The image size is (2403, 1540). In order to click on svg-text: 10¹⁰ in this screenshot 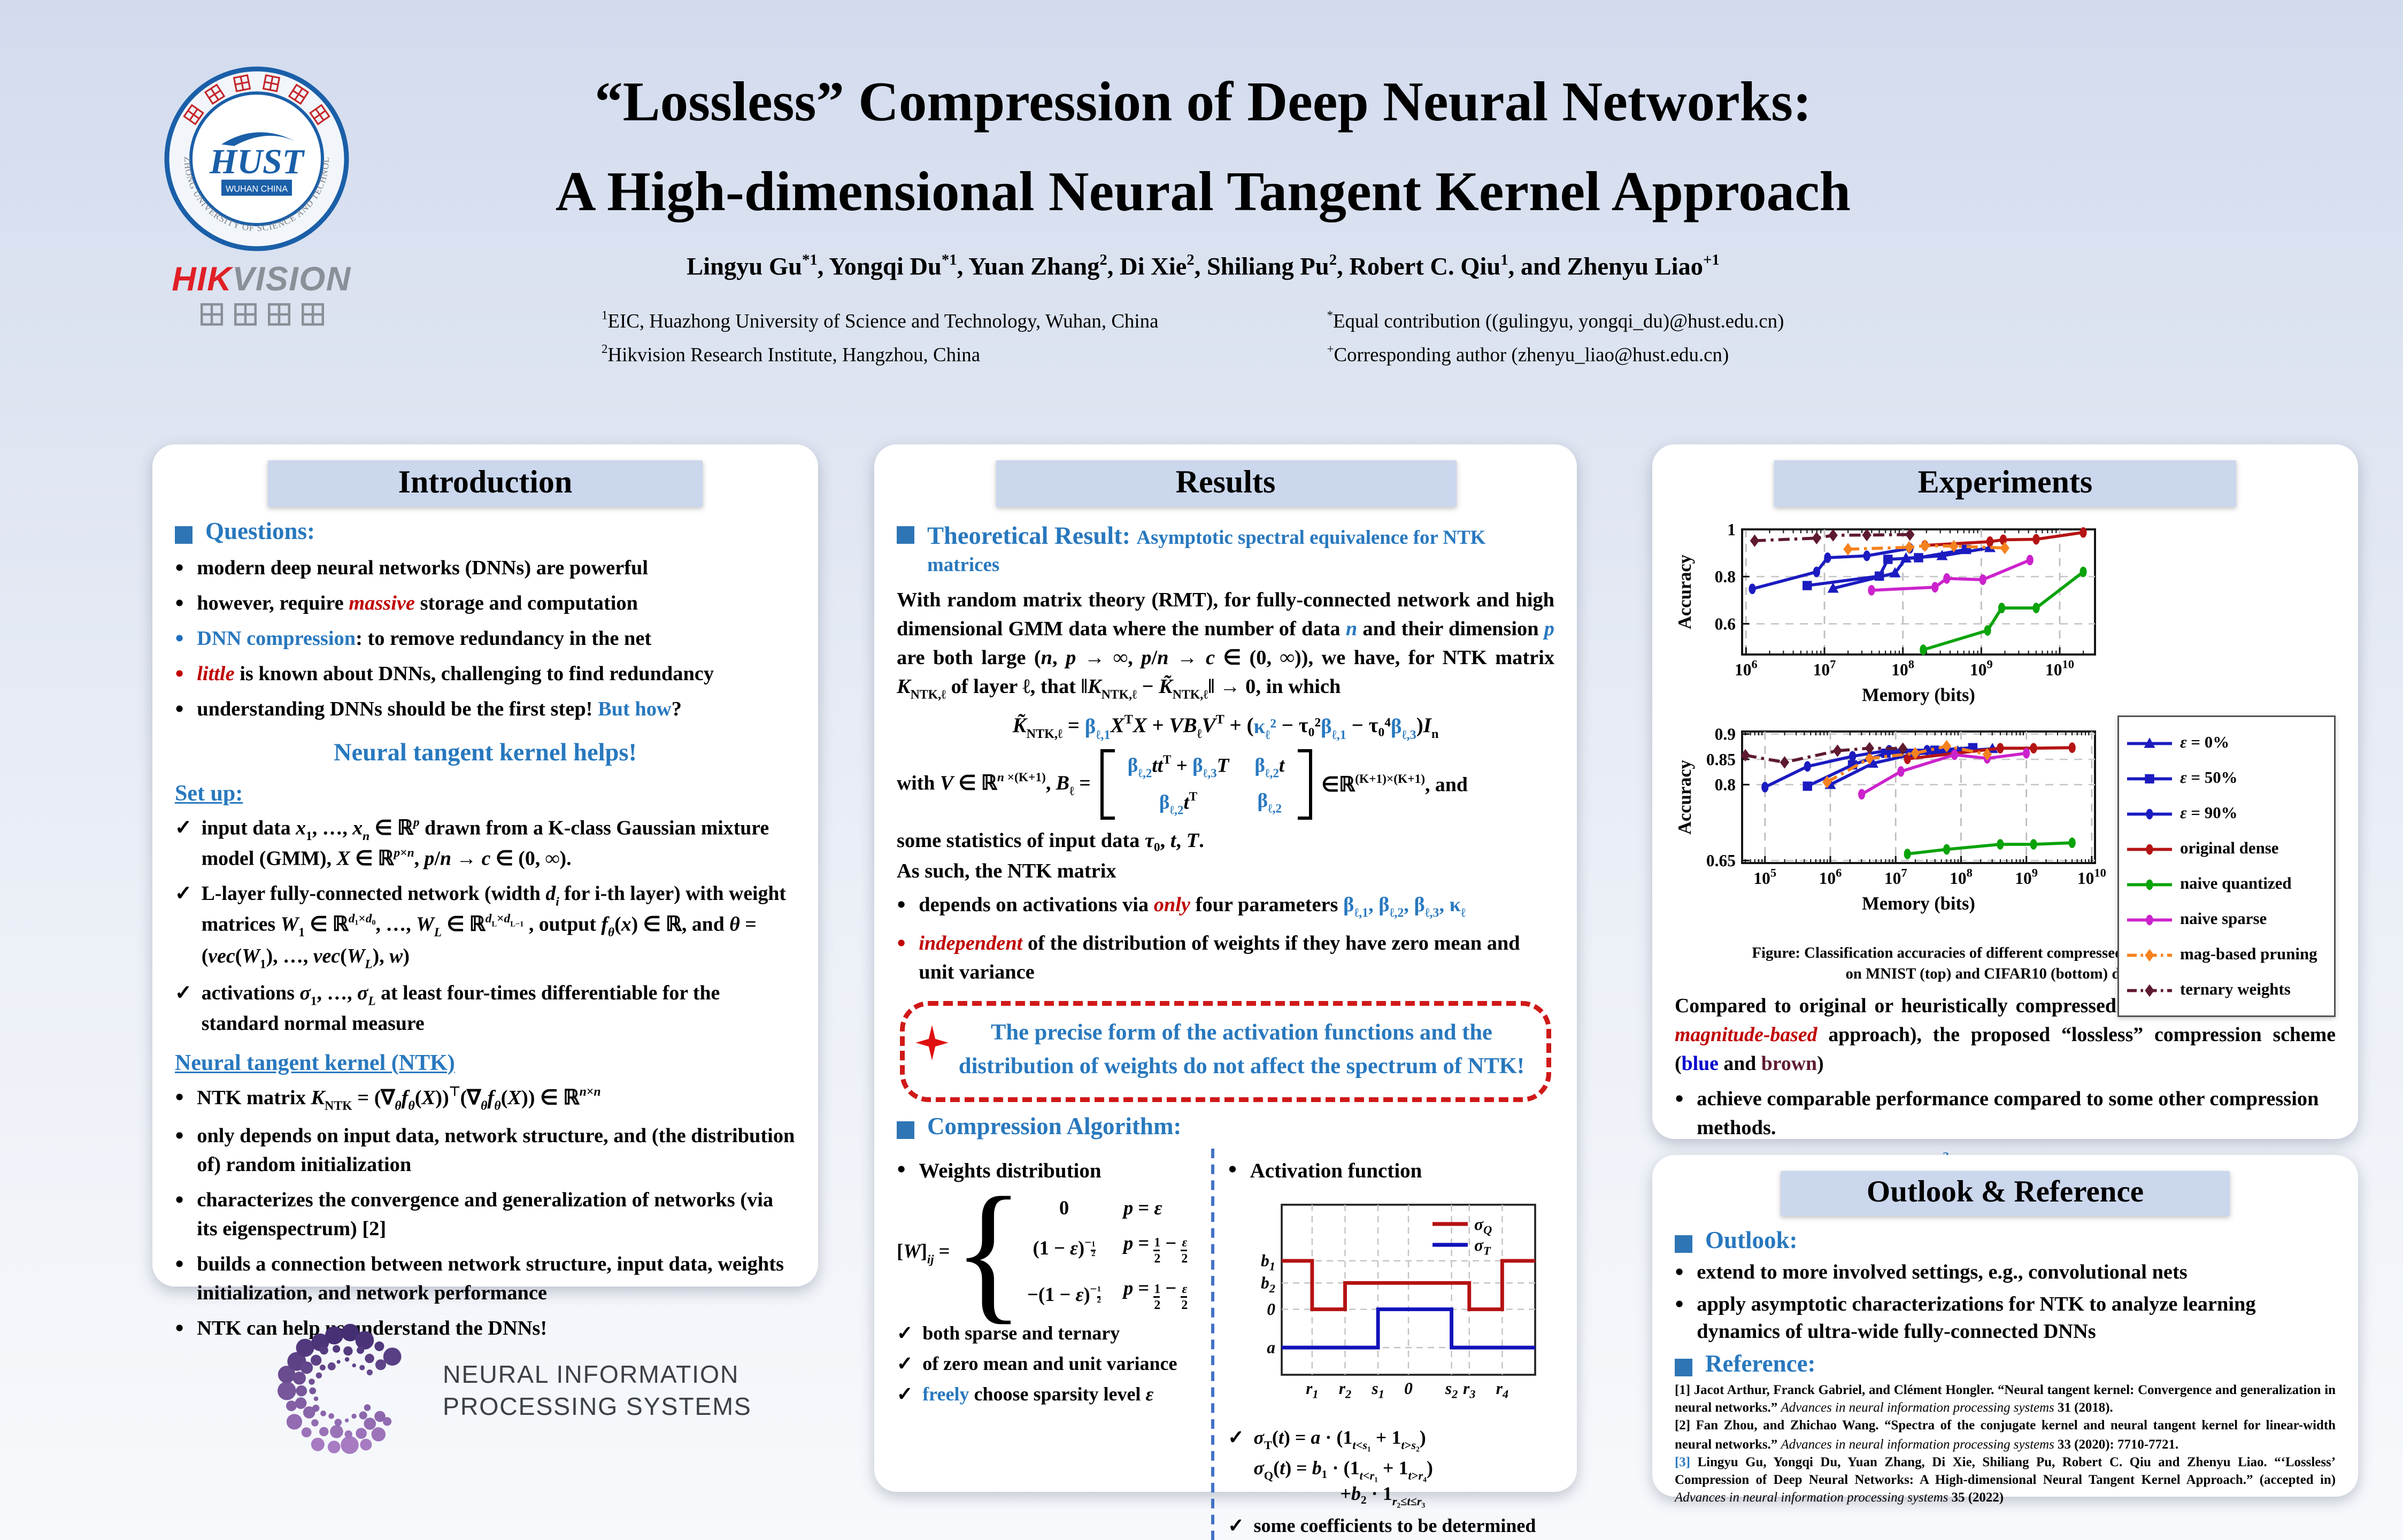, I will do `click(2059, 669)`.